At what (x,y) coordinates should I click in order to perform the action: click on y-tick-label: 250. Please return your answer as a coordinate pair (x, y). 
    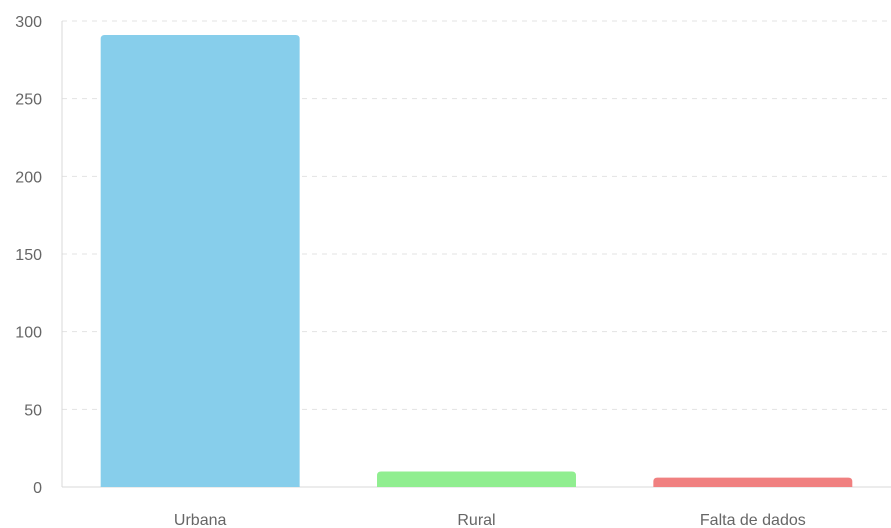
    Looking at the image, I should click on (28, 100).